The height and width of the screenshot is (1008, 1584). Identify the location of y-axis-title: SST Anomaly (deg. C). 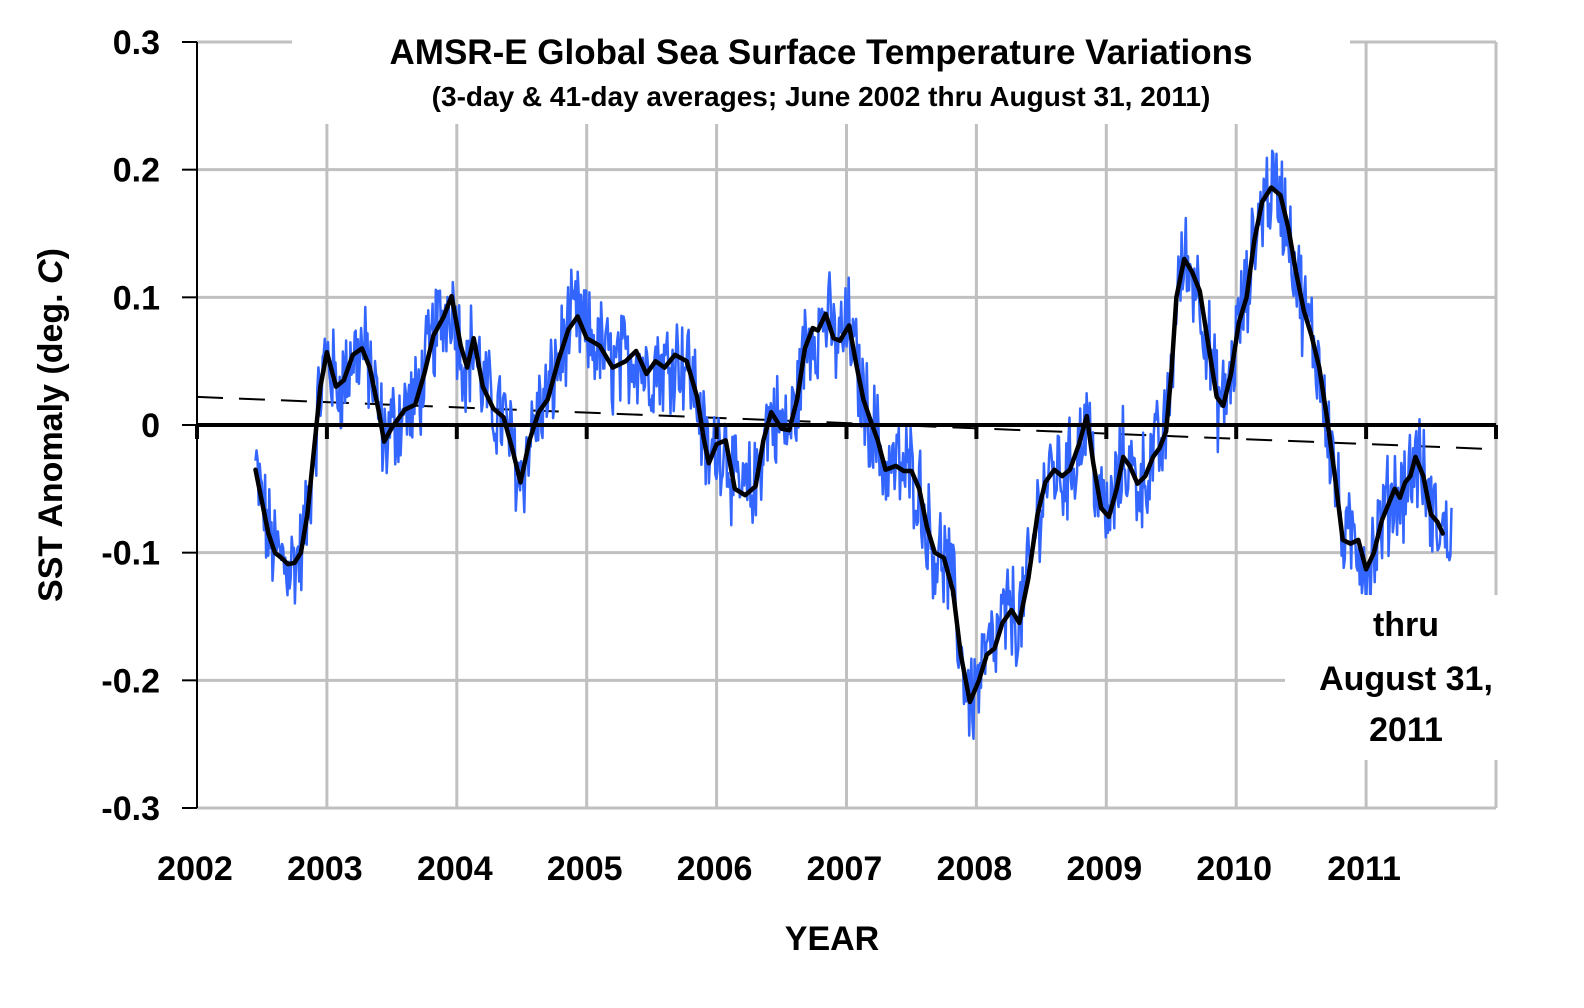
(51, 425).